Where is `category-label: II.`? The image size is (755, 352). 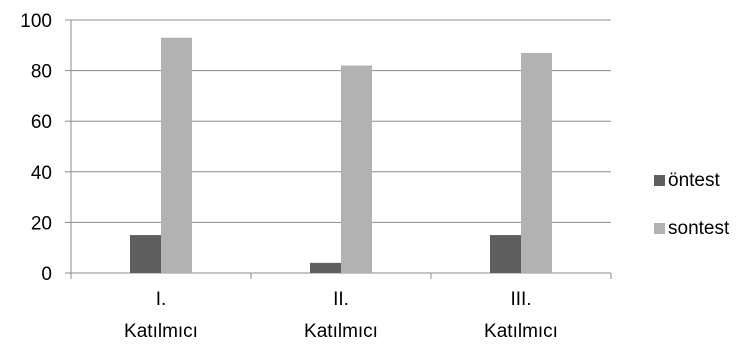
category-label: II. is located at coordinates (341, 299).